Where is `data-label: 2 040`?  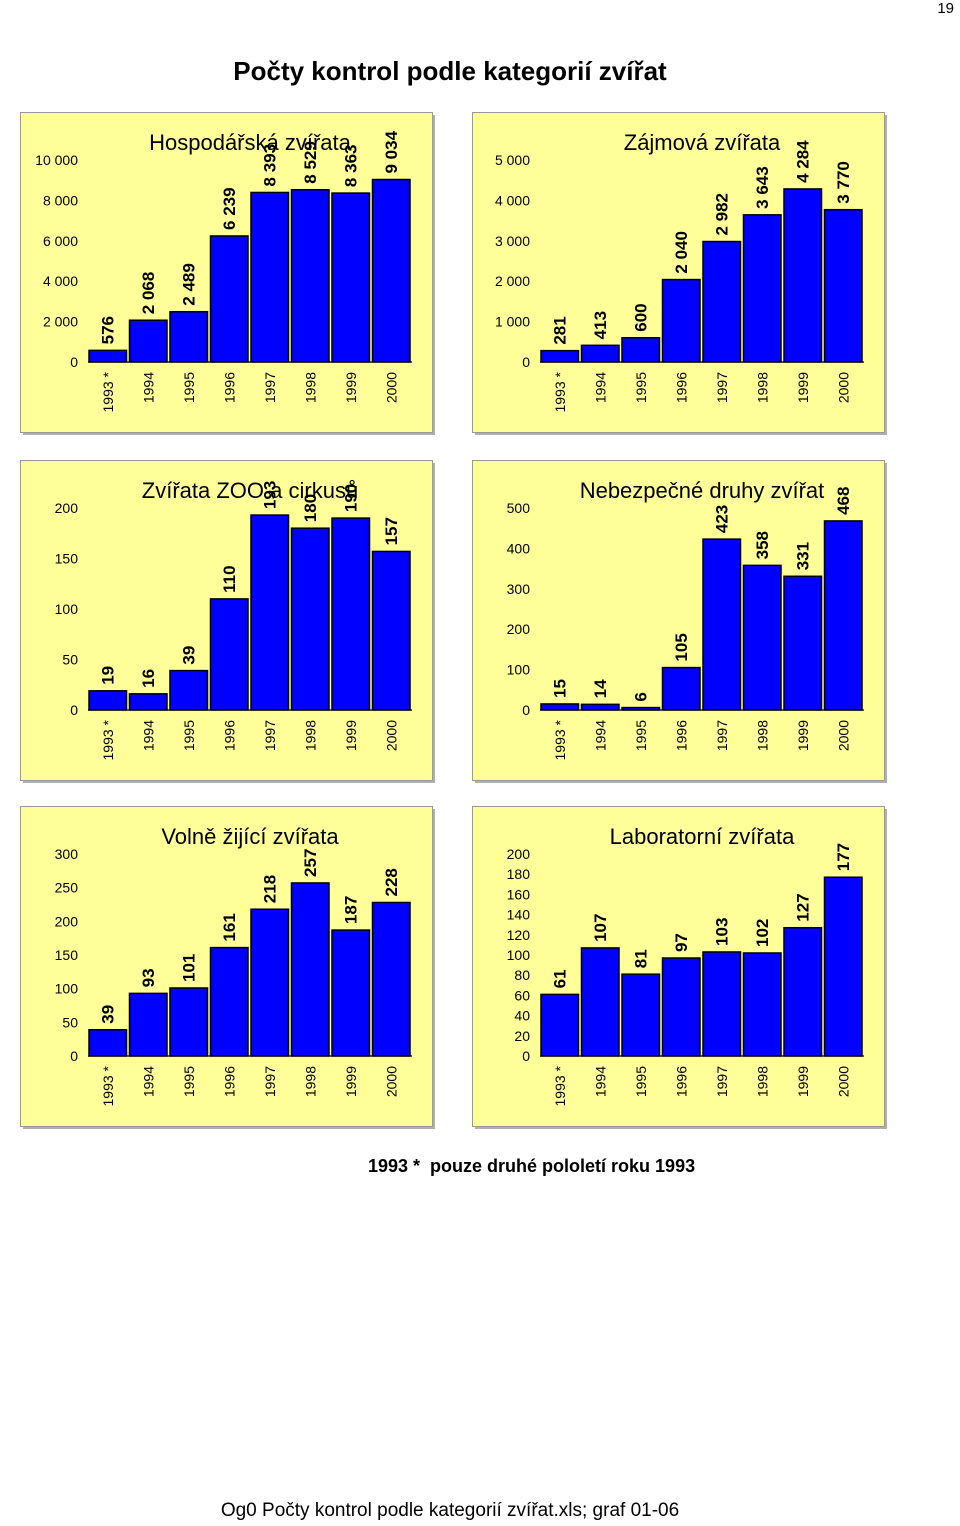 data-label: 2 040 is located at coordinates (681, 252).